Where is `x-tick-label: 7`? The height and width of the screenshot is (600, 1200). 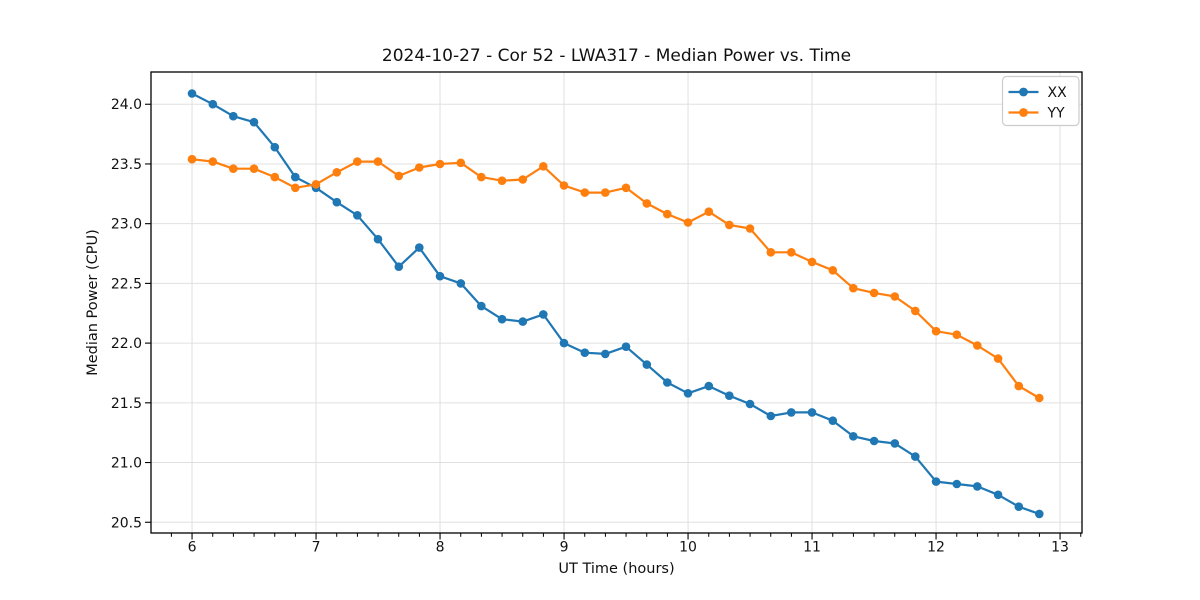
x-tick-label: 7 is located at coordinates (316, 548).